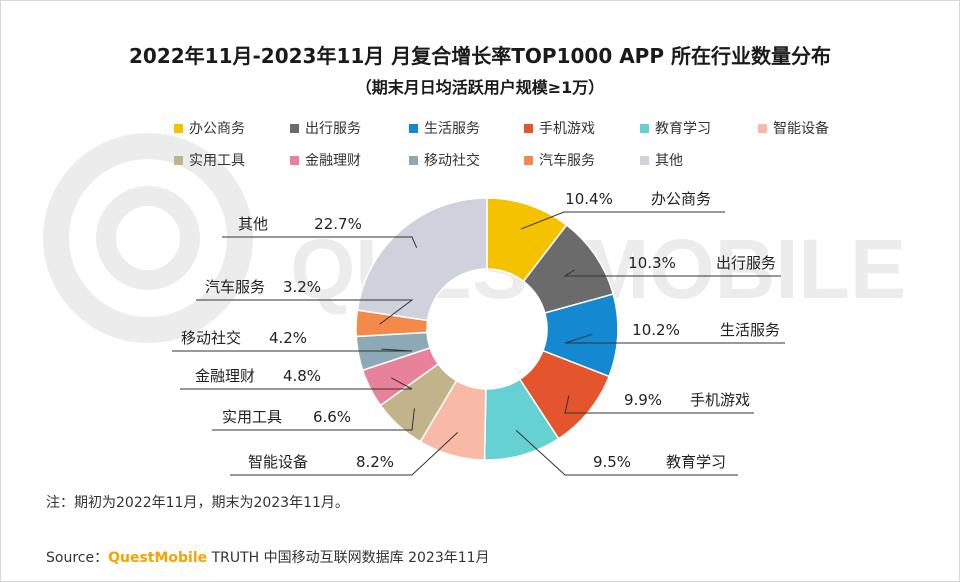  I want to click on legend-item: 办公商务, so click(209, 128).